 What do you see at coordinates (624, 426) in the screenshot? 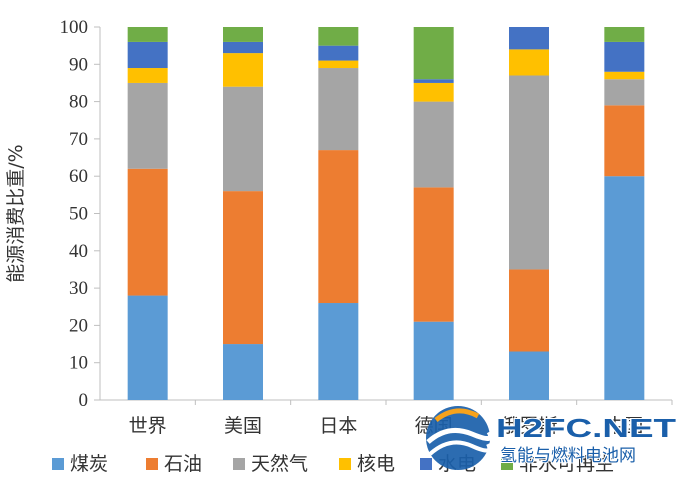
I see `category-label: 中国` at bounding box center [624, 426].